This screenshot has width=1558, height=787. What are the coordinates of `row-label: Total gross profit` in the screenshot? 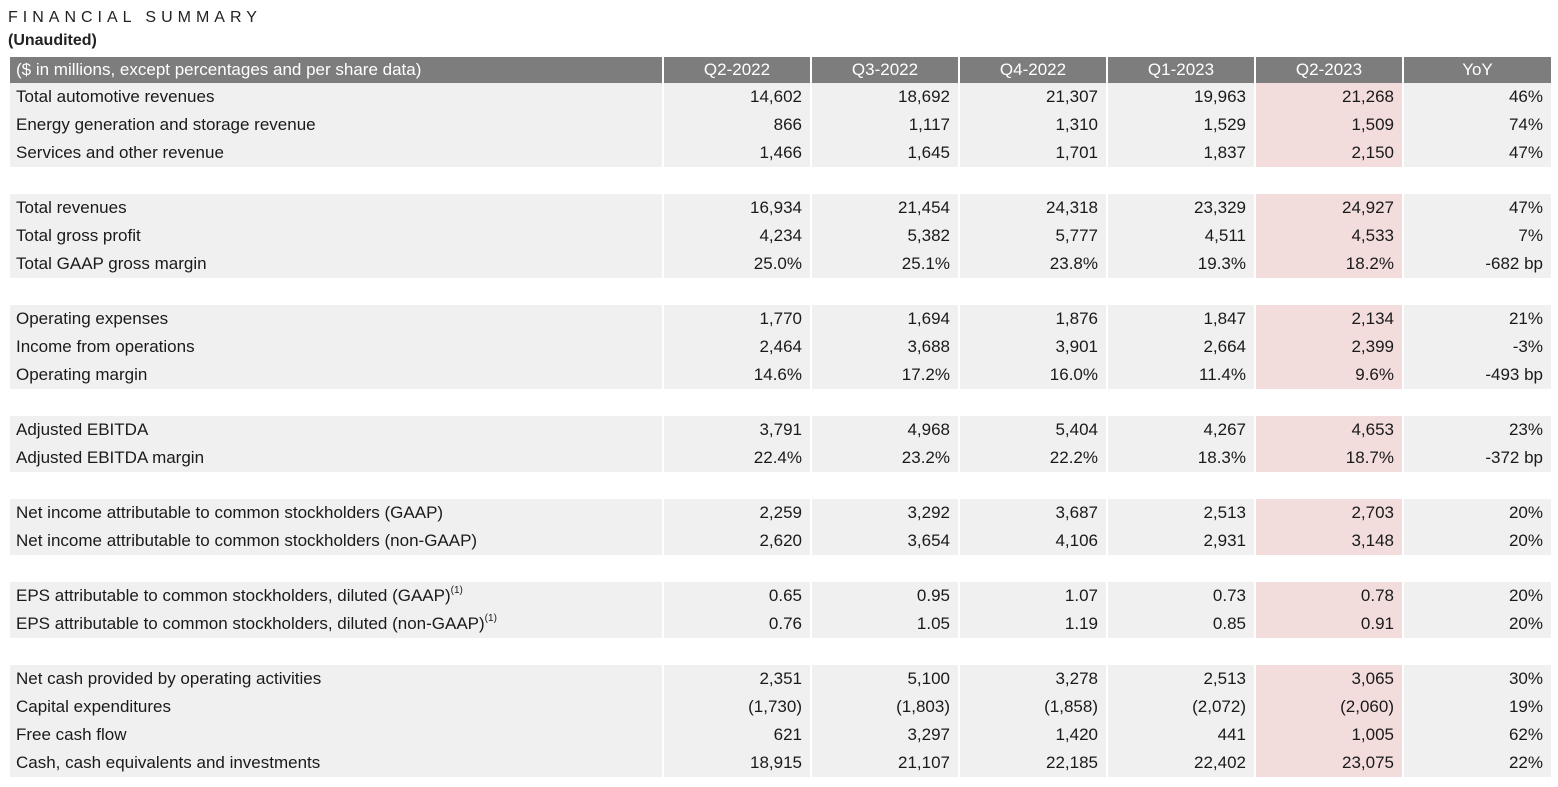 It's located at (337, 236).